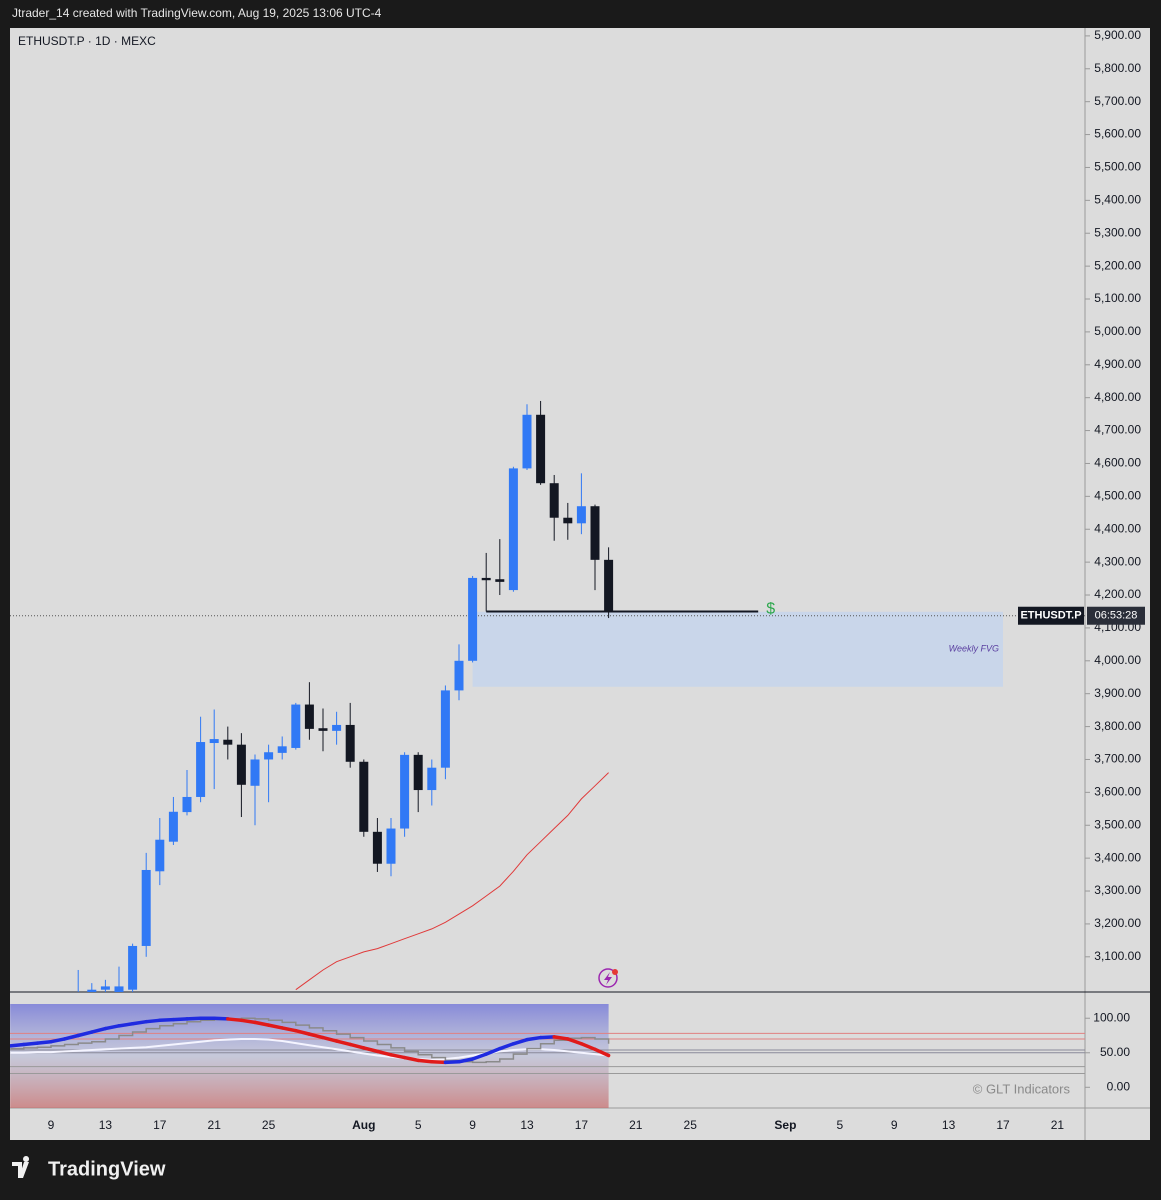  I want to click on y-tick-label: 4,900.00, so click(1117, 364).